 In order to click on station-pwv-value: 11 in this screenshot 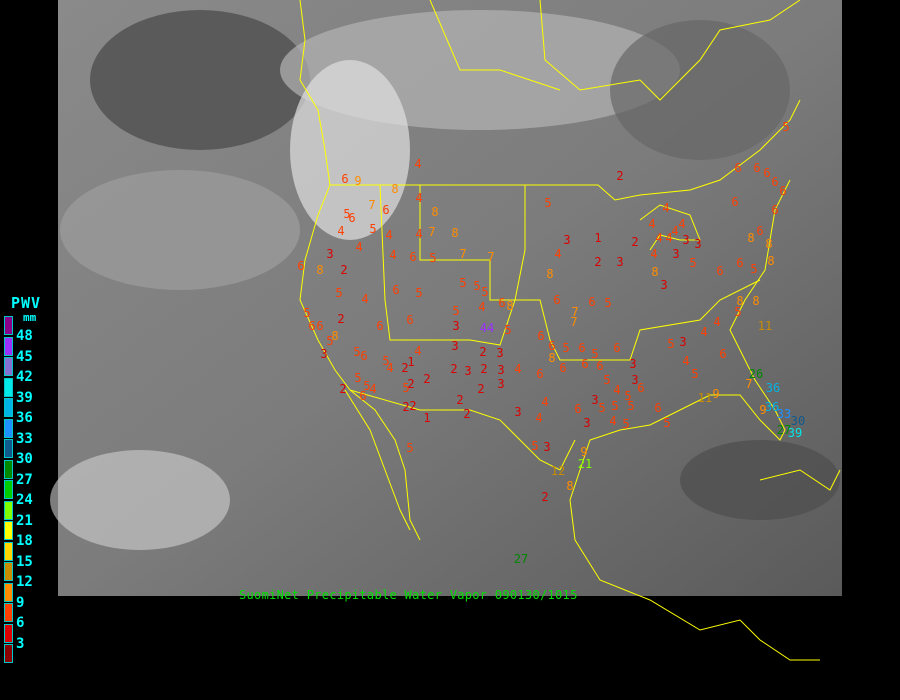, I will do `click(705, 398)`.